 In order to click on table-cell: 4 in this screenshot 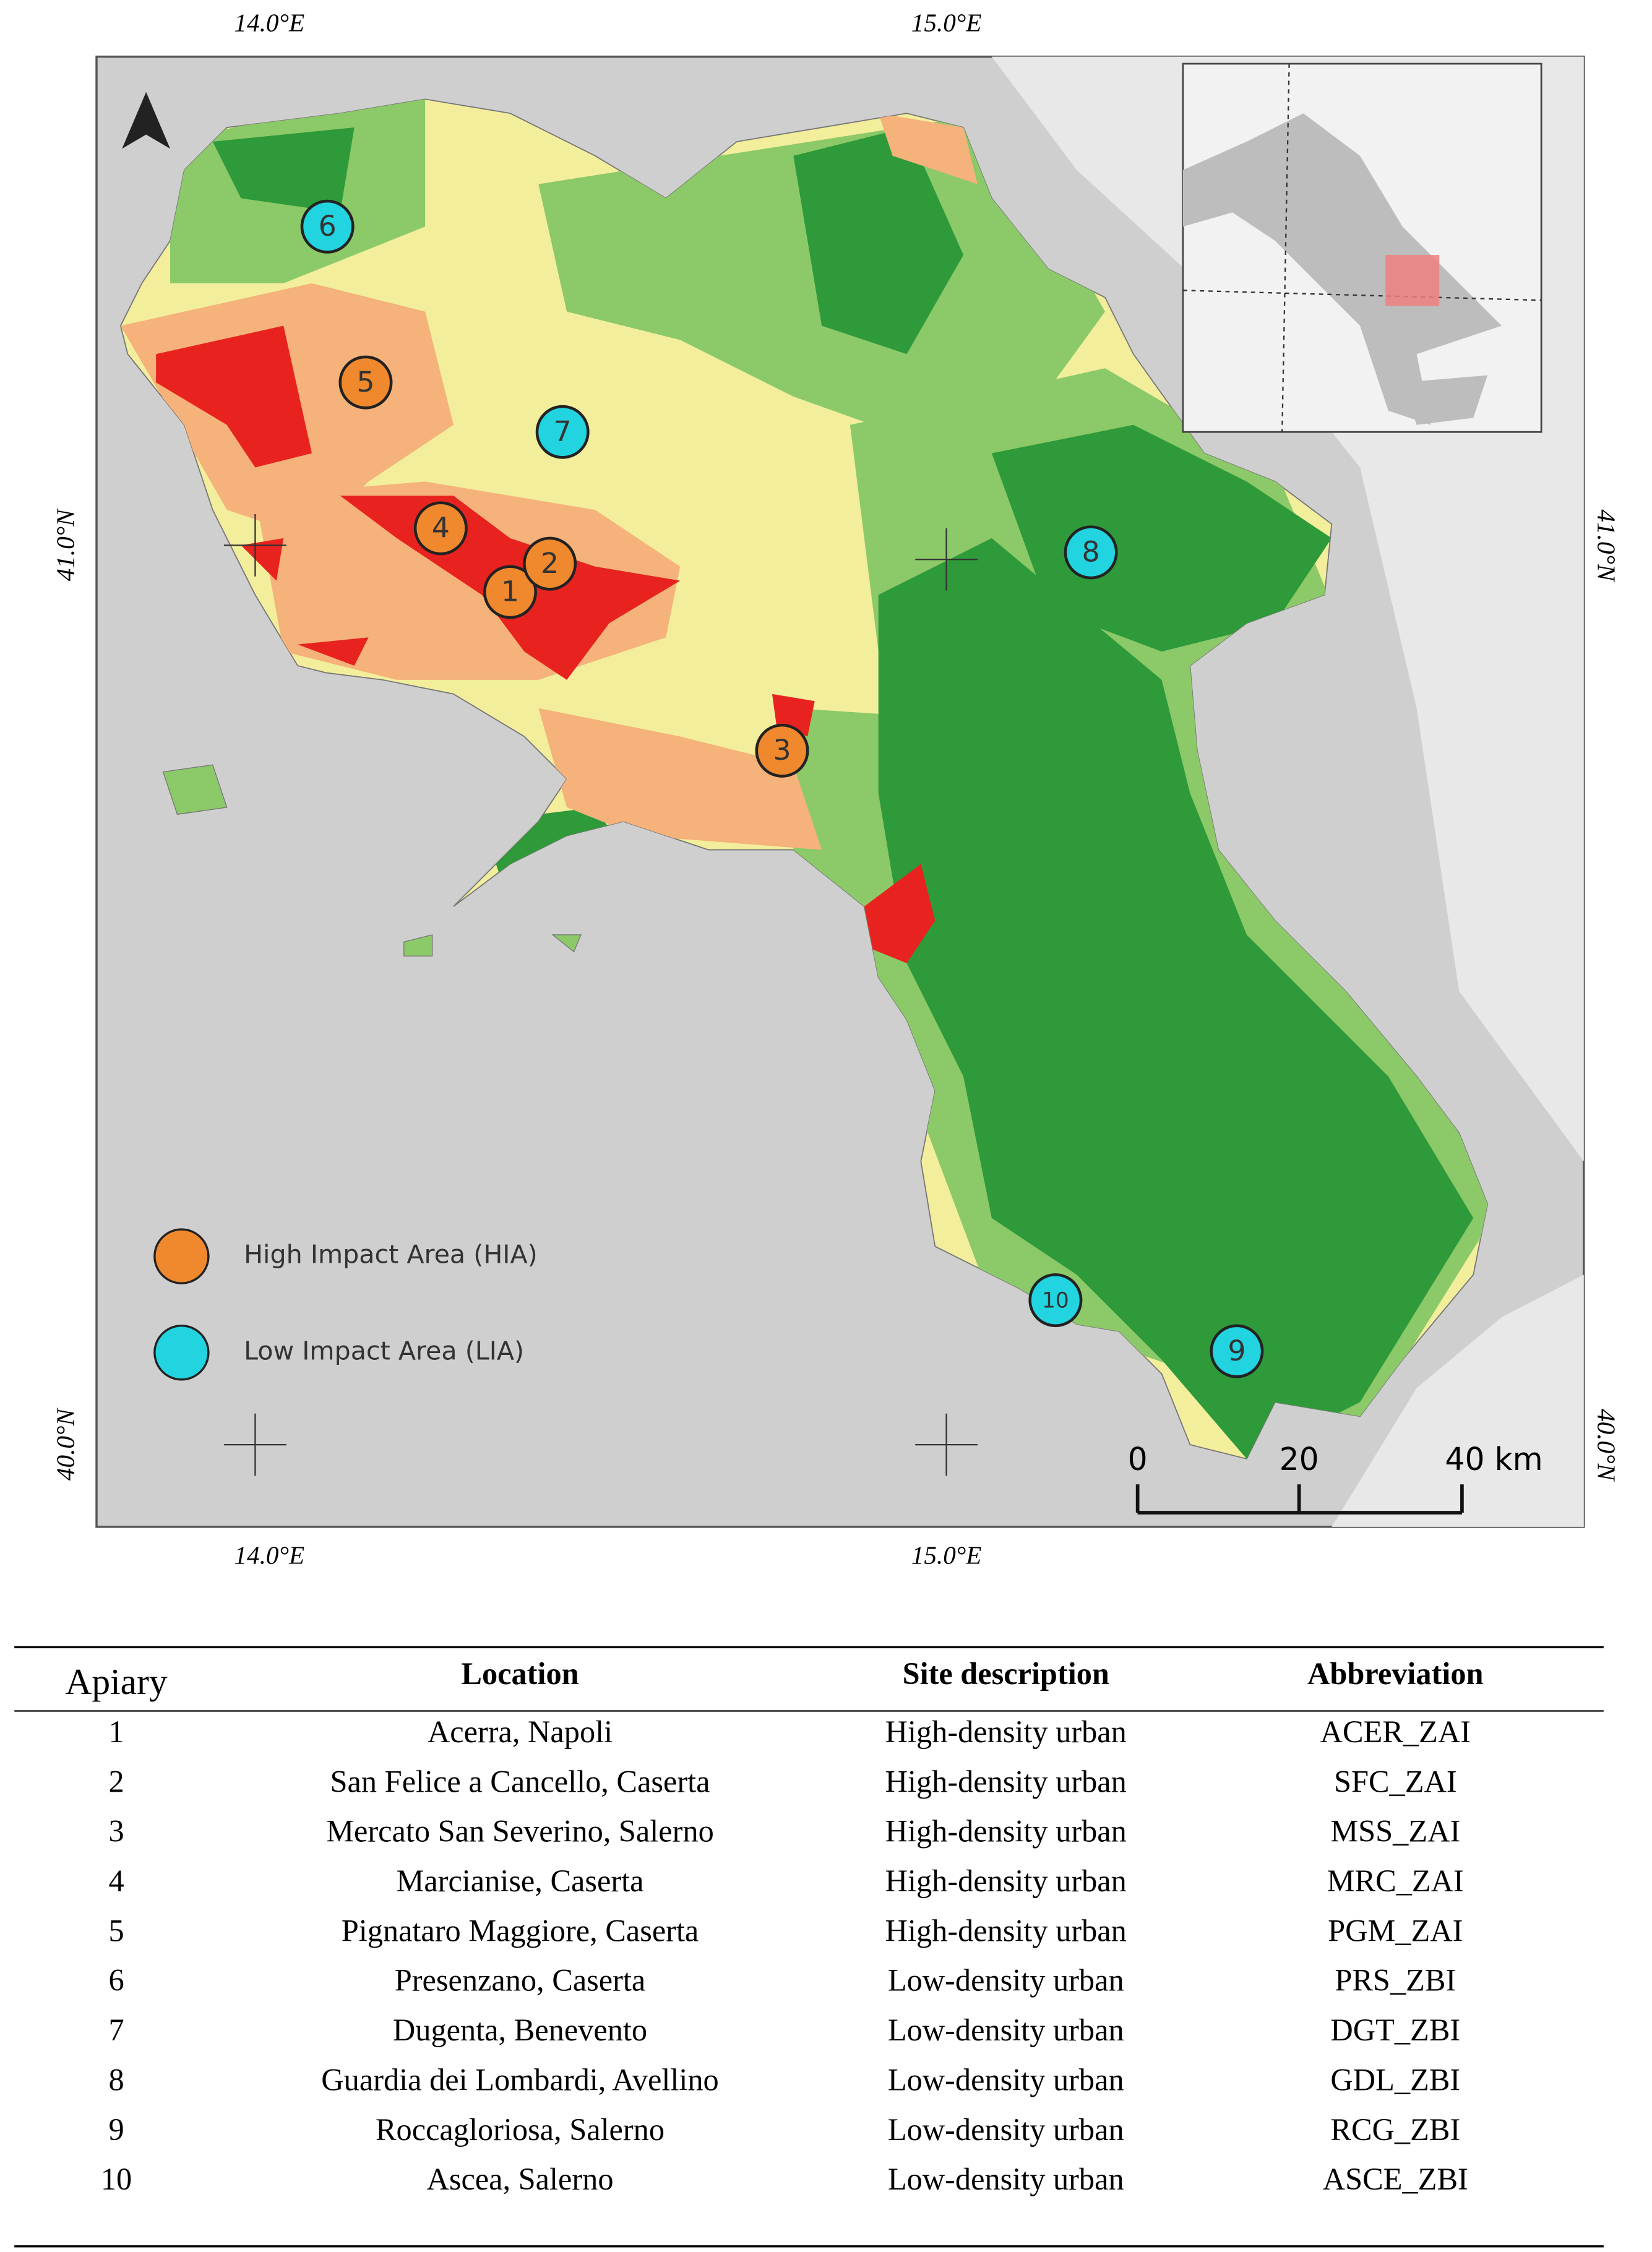, I will do `click(116, 1880)`.